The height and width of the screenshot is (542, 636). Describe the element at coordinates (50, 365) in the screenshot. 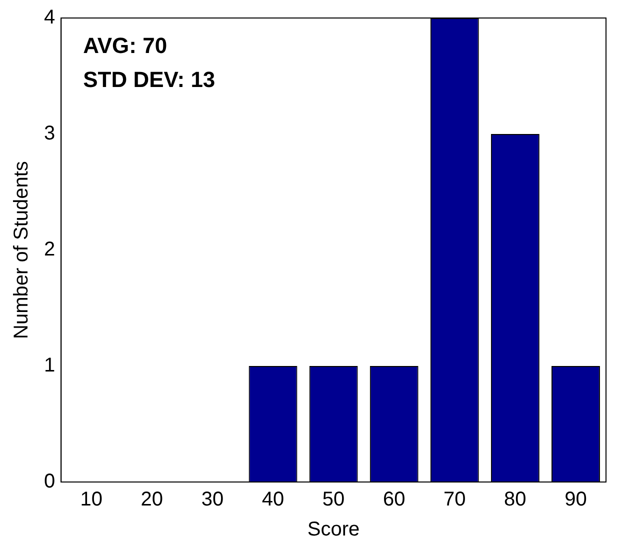

I see `y-tick-label: 1` at that location.